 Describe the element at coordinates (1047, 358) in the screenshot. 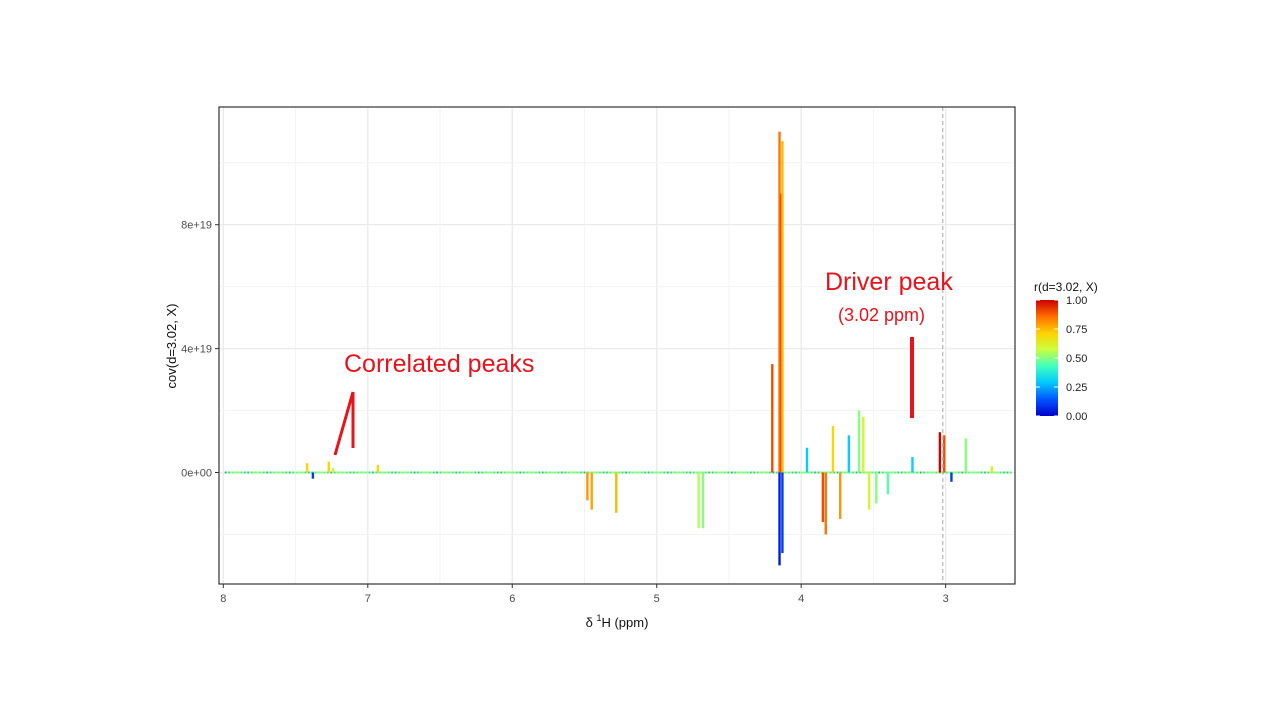

I see `colorbar-gradient` at that location.